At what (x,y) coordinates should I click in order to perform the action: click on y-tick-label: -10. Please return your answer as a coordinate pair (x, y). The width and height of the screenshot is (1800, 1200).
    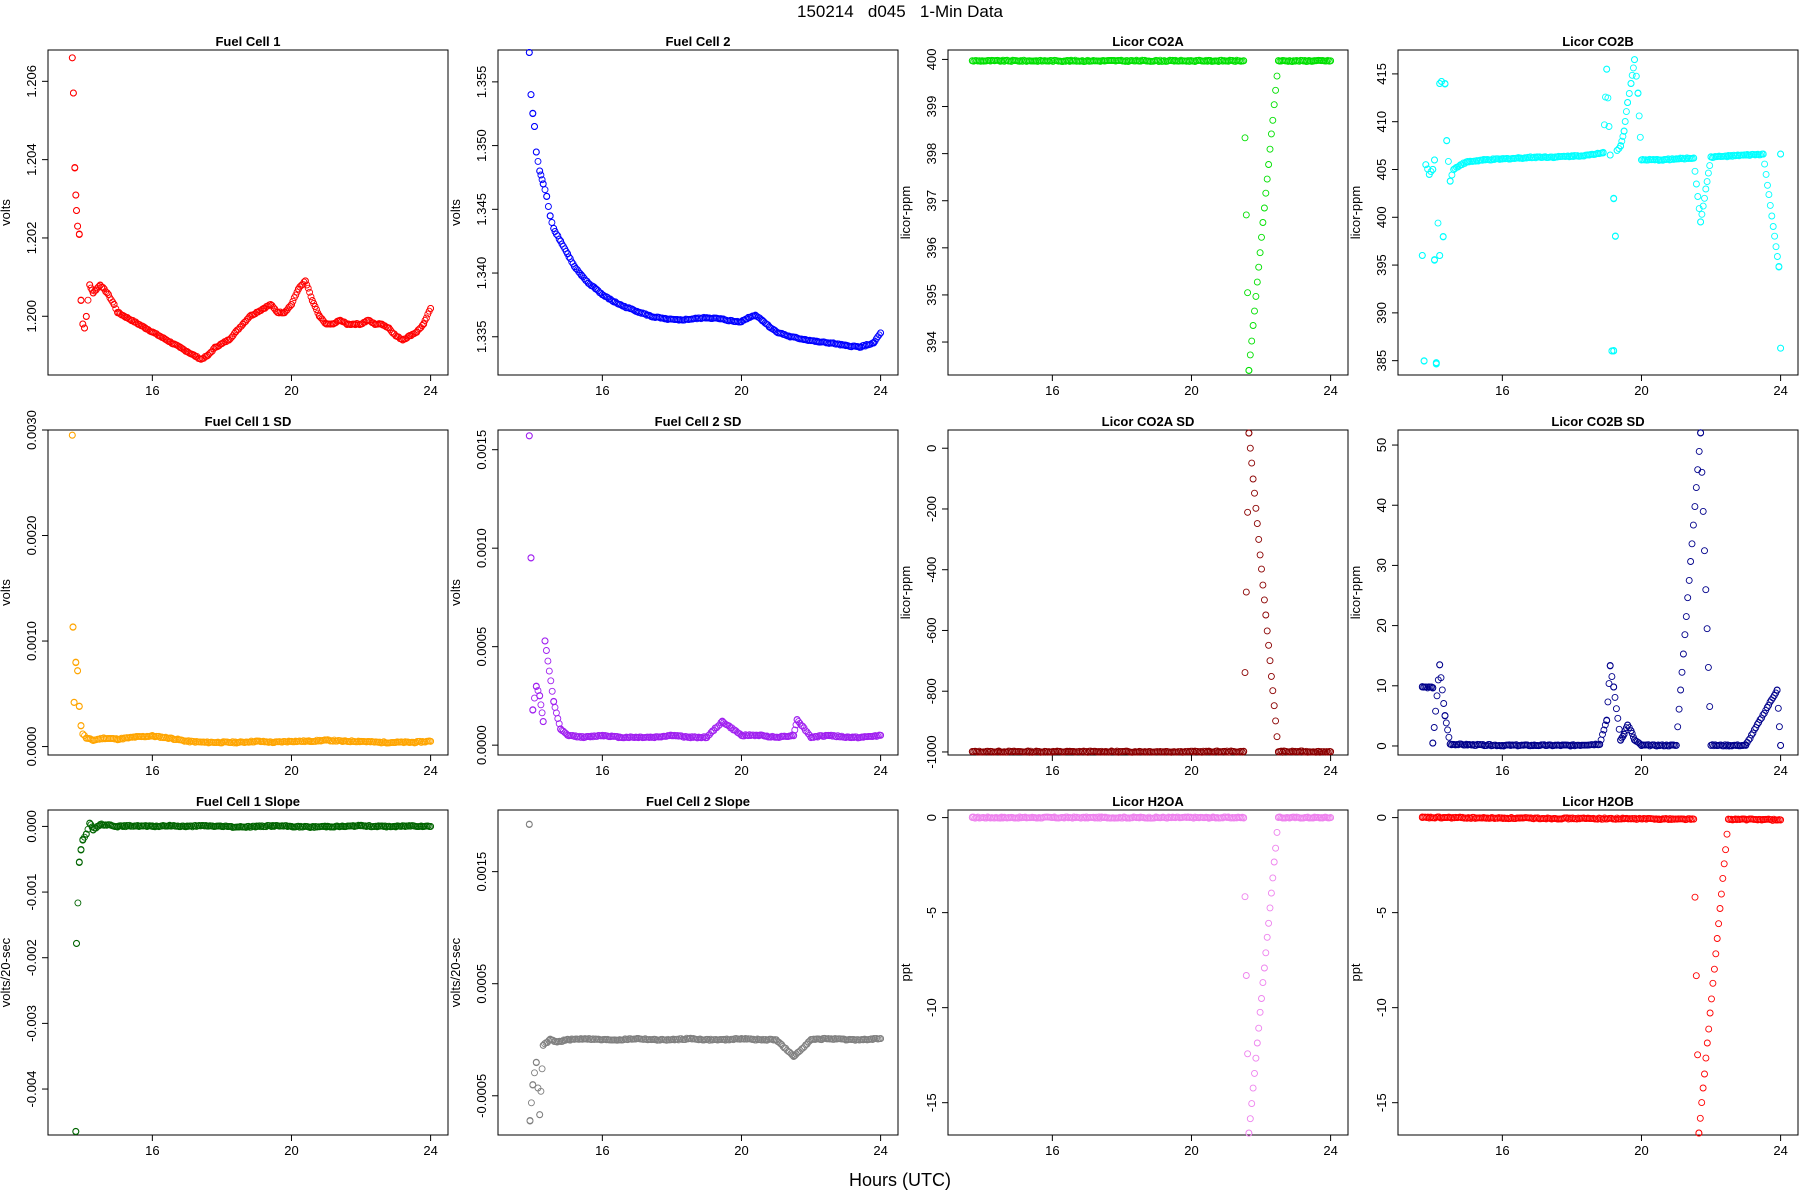
    Looking at the image, I should click on (1381, 1007).